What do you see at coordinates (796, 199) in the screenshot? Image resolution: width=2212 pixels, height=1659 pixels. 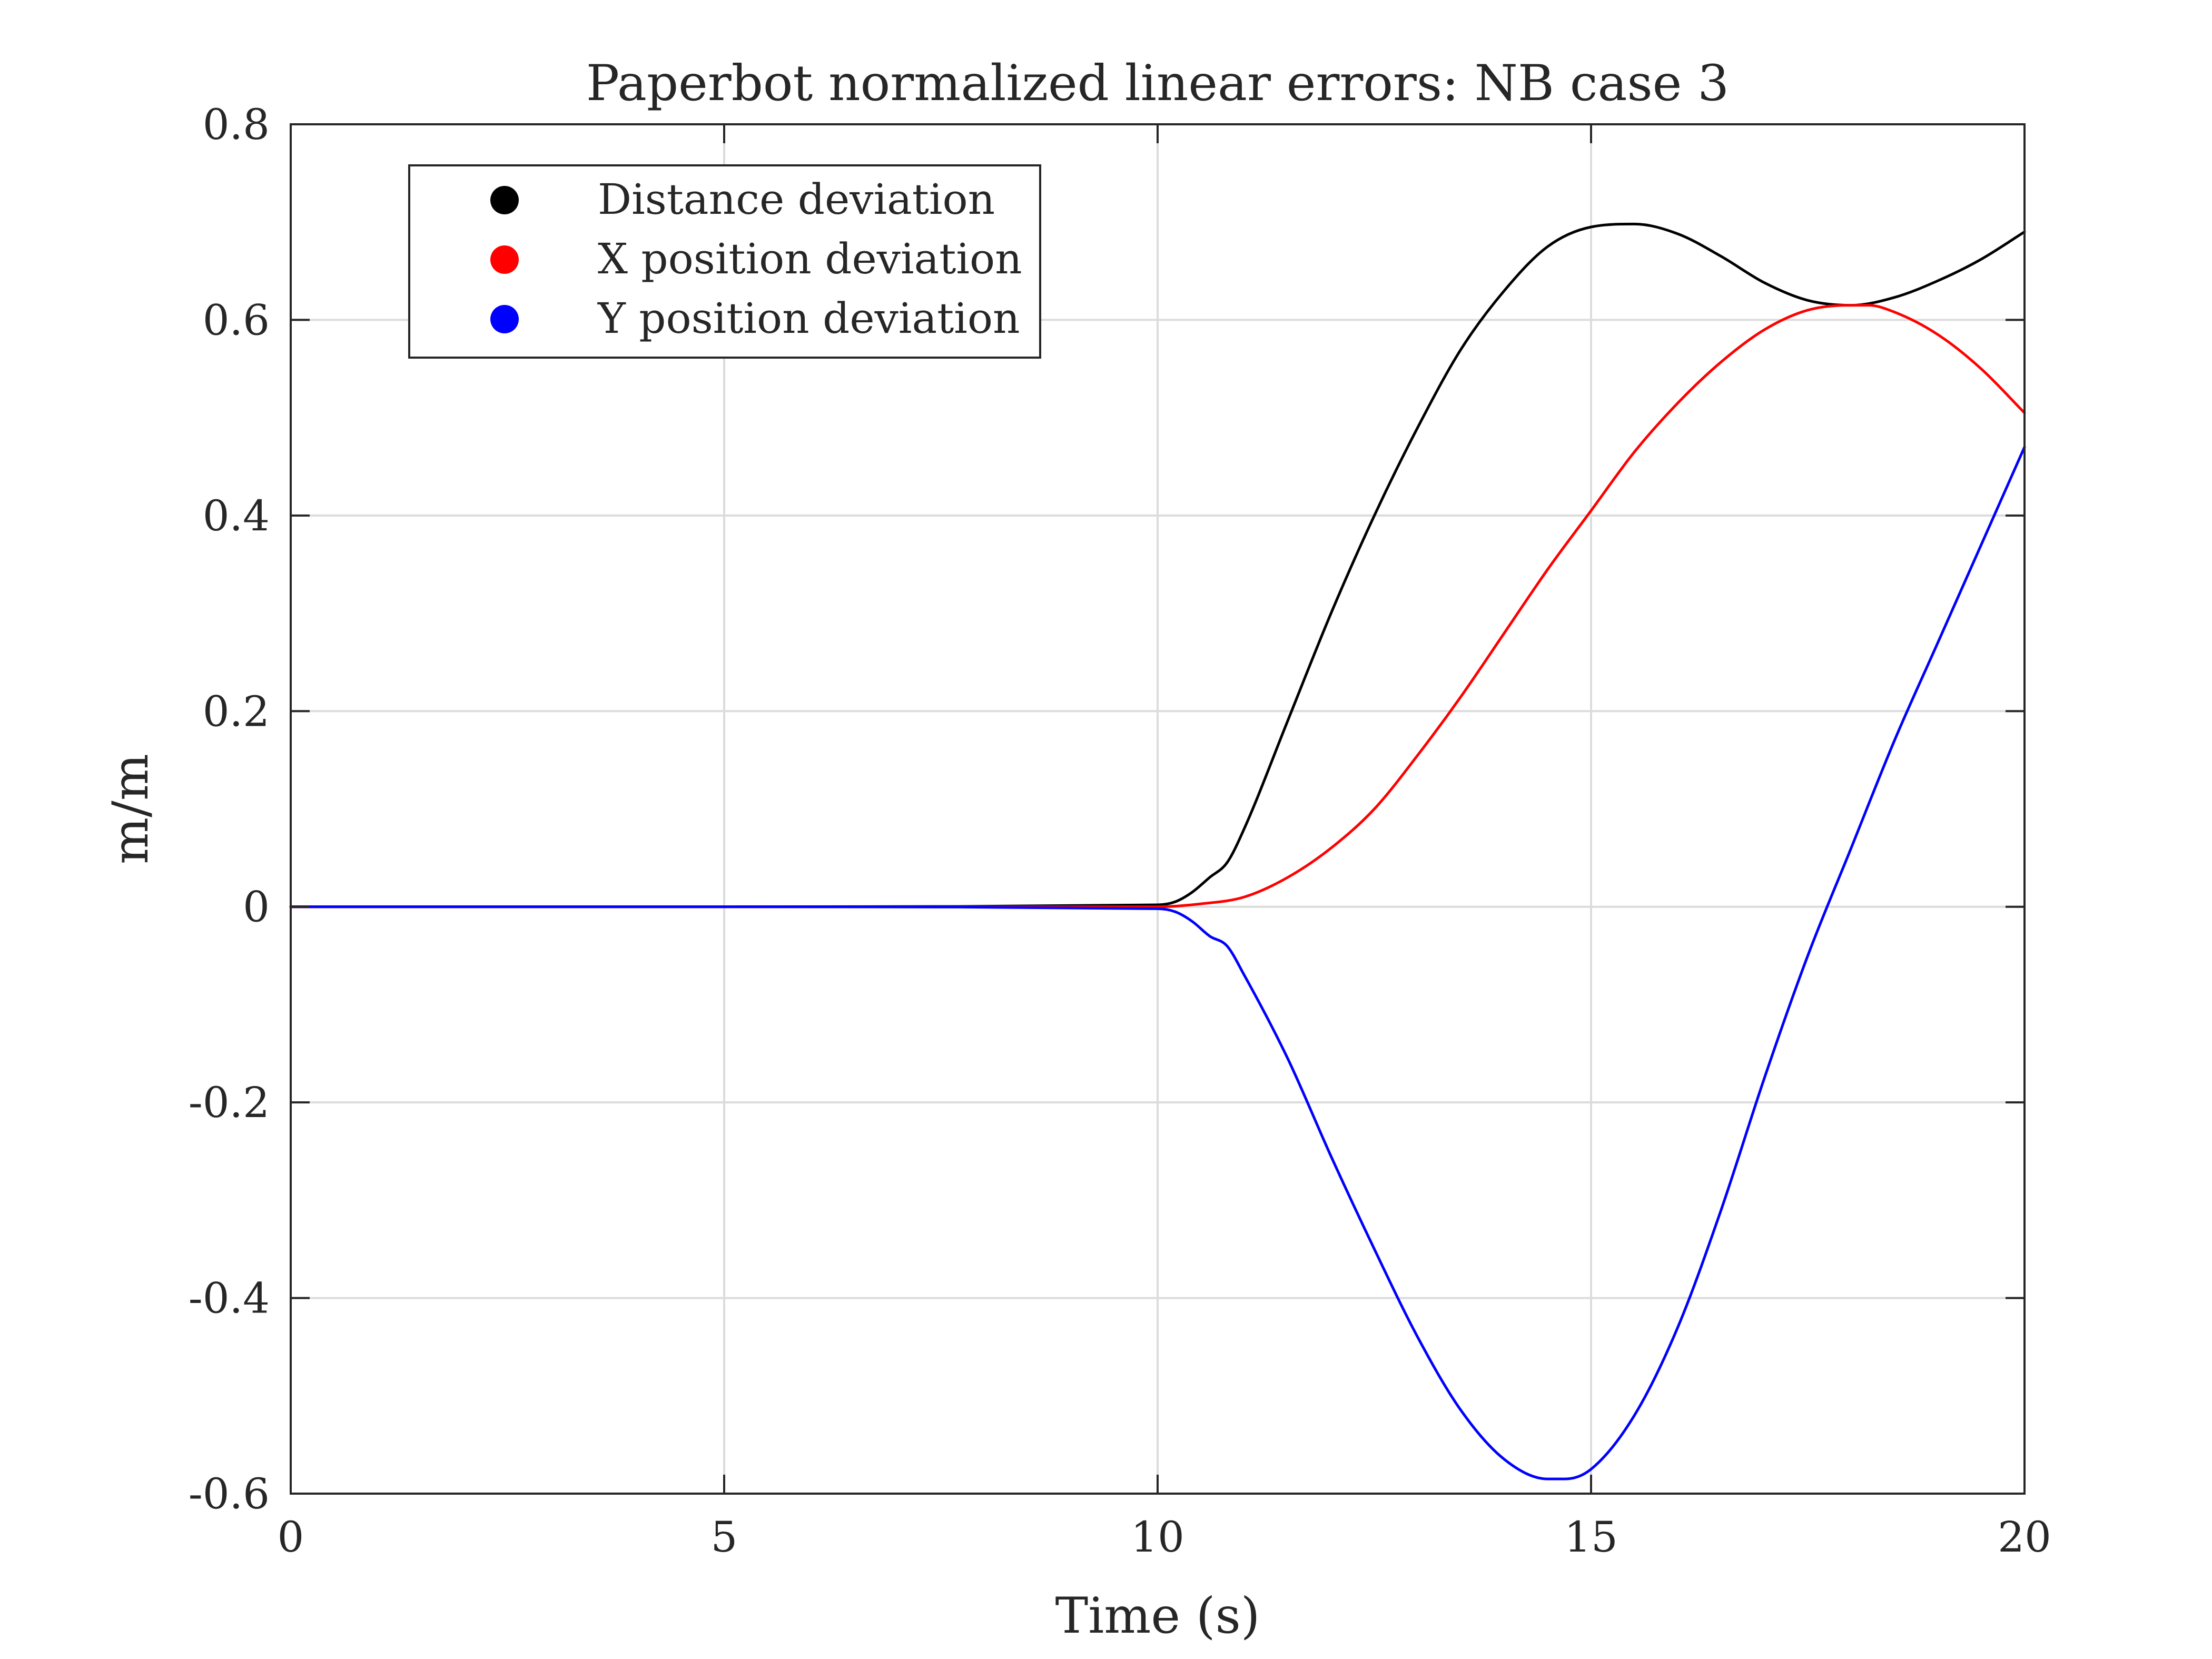 I see `legend-label: Distance deviation` at bounding box center [796, 199].